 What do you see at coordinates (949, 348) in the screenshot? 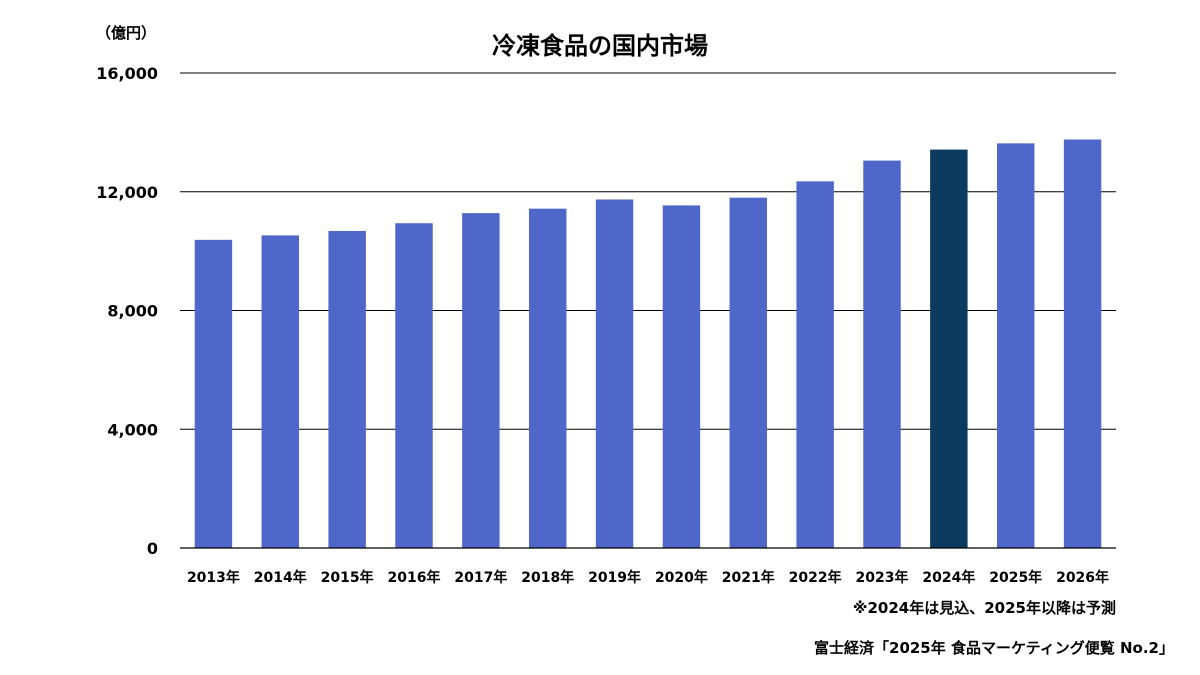
I see `bar-2024年` at bounding box center [949, 348].